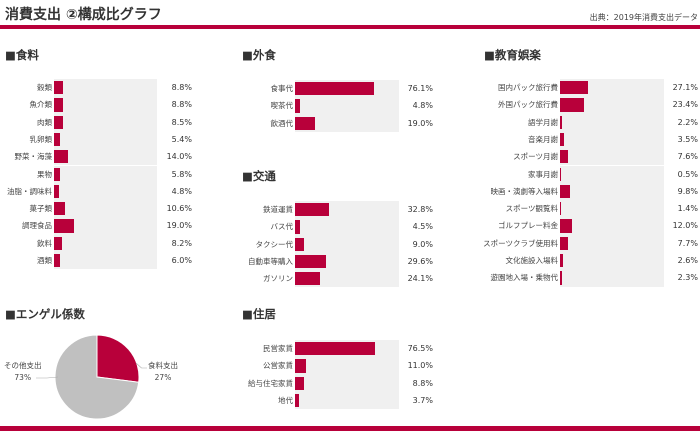 The height and width of the screenshot is (448, 700). What do you see at coordinates (350, 27) in the screenshot?
I see `header-divider` at bounding box center [350, 27].